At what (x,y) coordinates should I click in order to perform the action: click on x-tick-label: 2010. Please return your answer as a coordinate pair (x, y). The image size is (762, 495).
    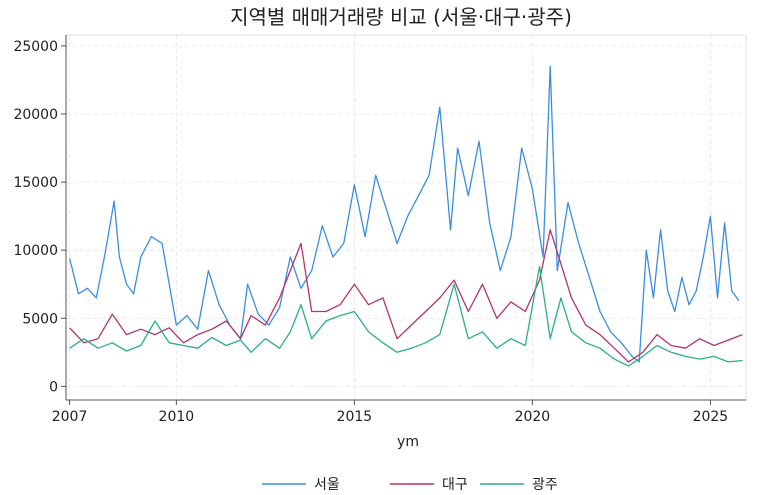
    Looking at the image, I should click on (177, 417).